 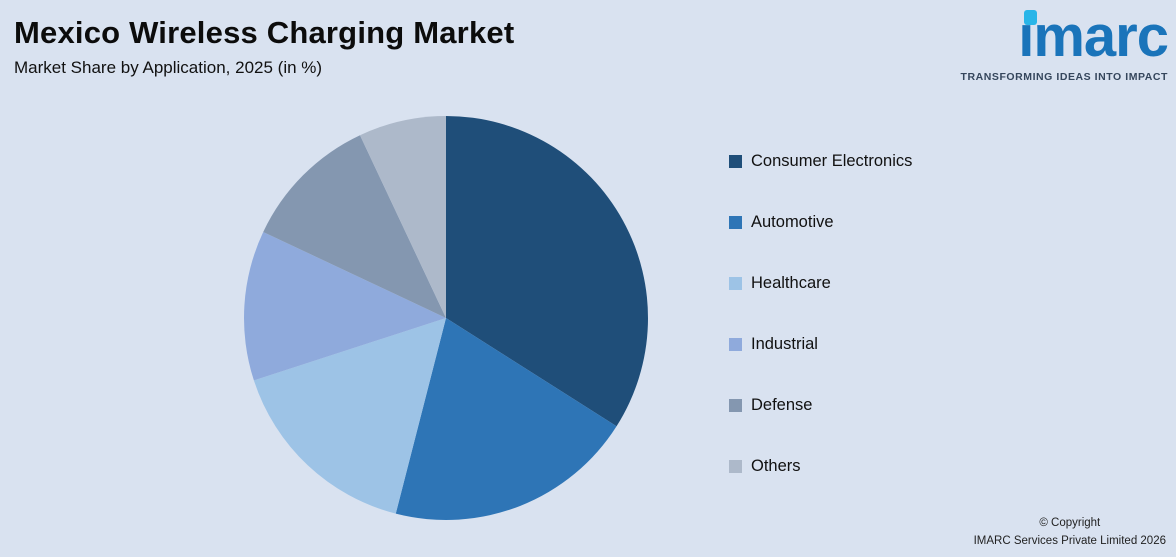 I want to click on pie-slice-healthcare, so click(x=349, y=416).